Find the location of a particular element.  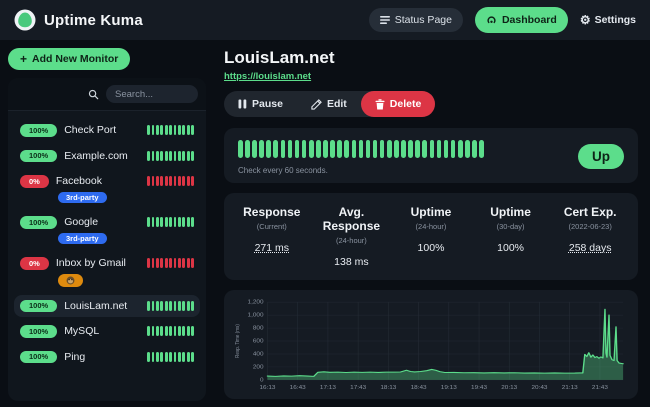

add-new-monitor-button: + Add New Monitor is located at coordinates (69, 59).